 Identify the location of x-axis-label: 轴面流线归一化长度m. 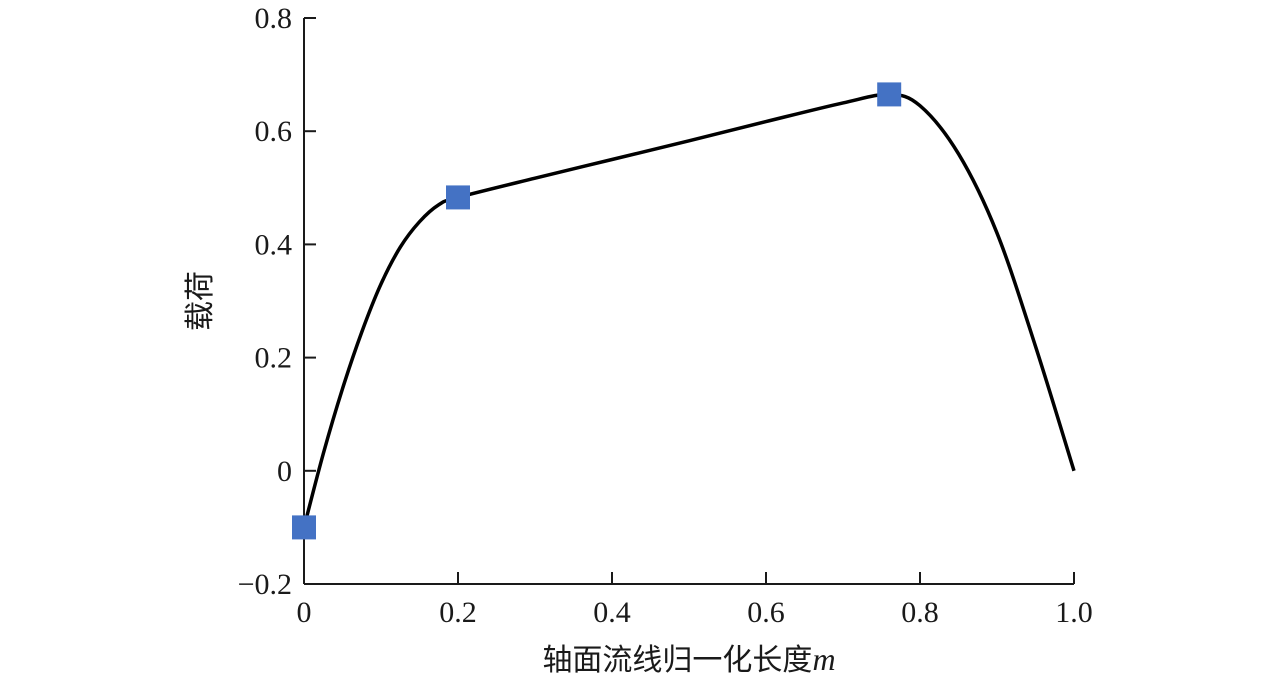
(688, 659).